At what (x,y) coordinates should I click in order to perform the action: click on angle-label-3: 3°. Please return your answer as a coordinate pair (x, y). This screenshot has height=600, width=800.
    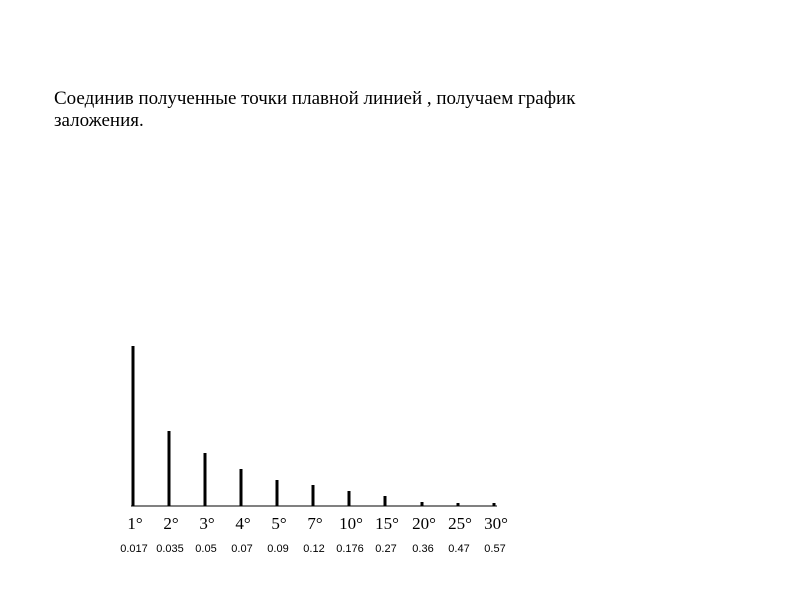
    Looking at the image, I should click on (206, 523).